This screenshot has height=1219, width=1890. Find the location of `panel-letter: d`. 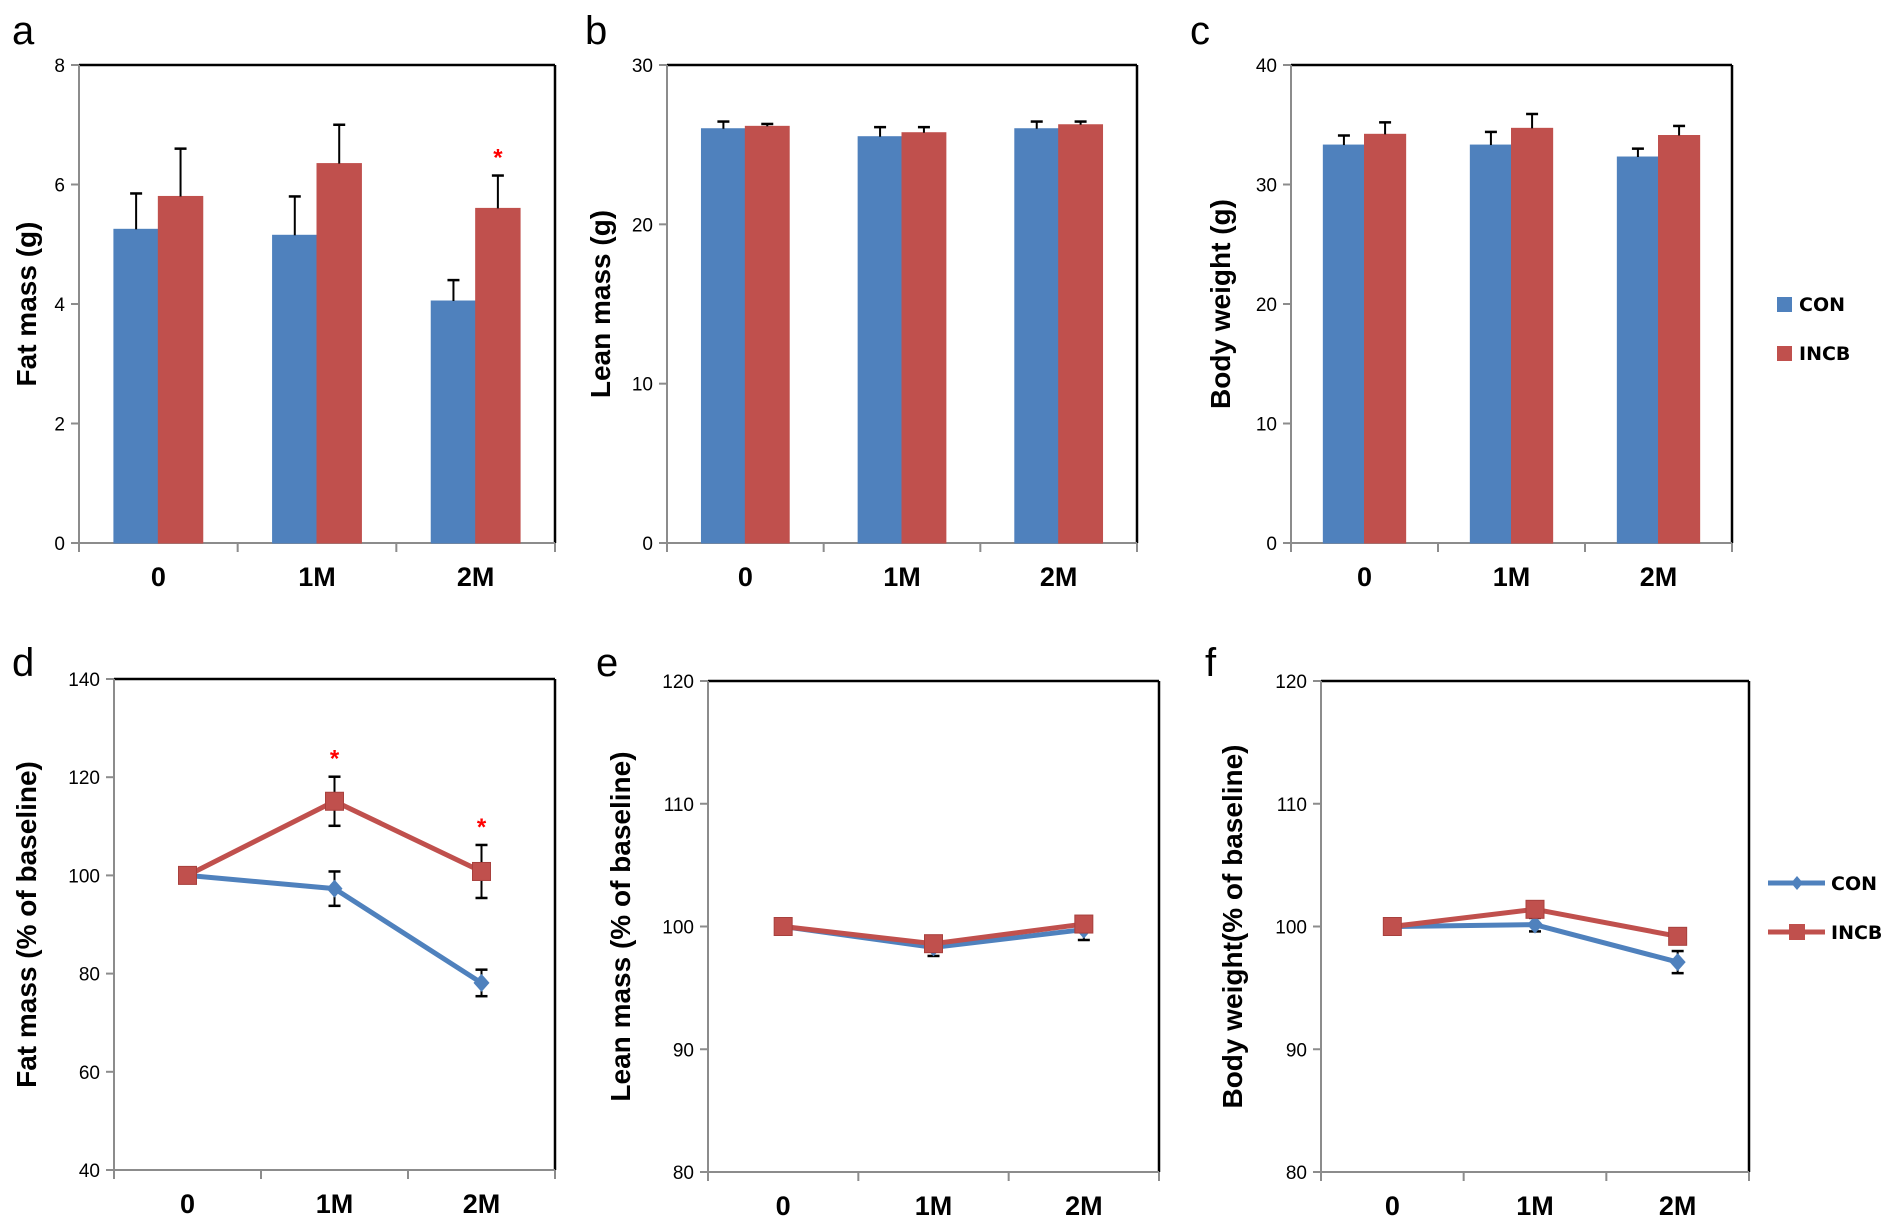

panel-letter: d is located at coordinates (23, 663).